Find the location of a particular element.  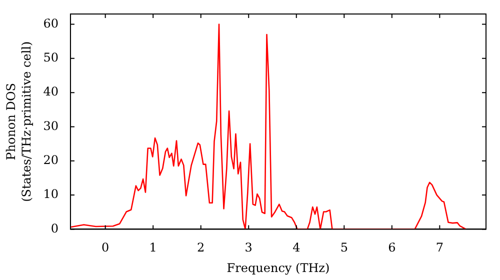

x-tick-label: 7 is located at coordinates (440, 247).